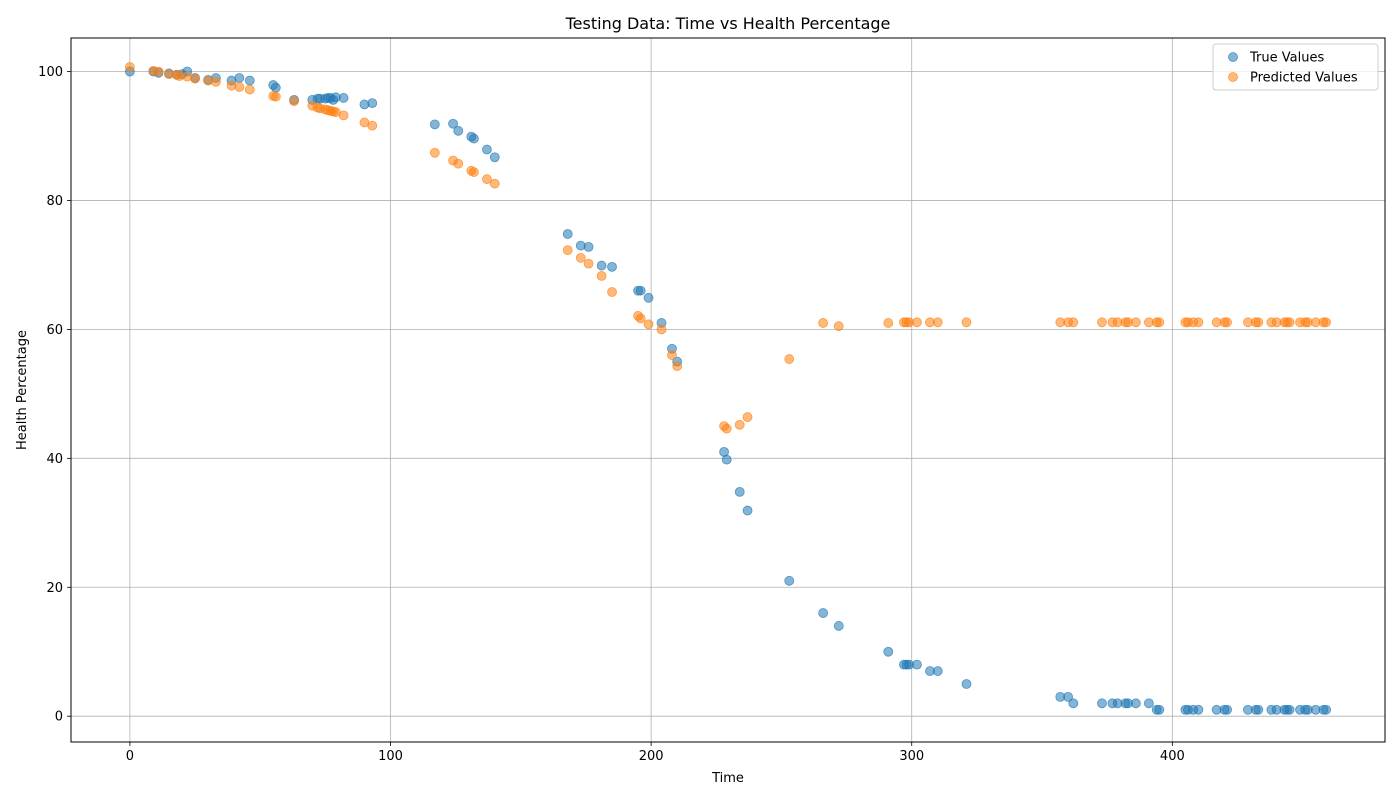 The height and width of the screenshot is (800, 1400). Describe the element at coordinates (1304, 78) in the screenshot. I see `legend-label-predicted-values: Predicted Values` at that location.